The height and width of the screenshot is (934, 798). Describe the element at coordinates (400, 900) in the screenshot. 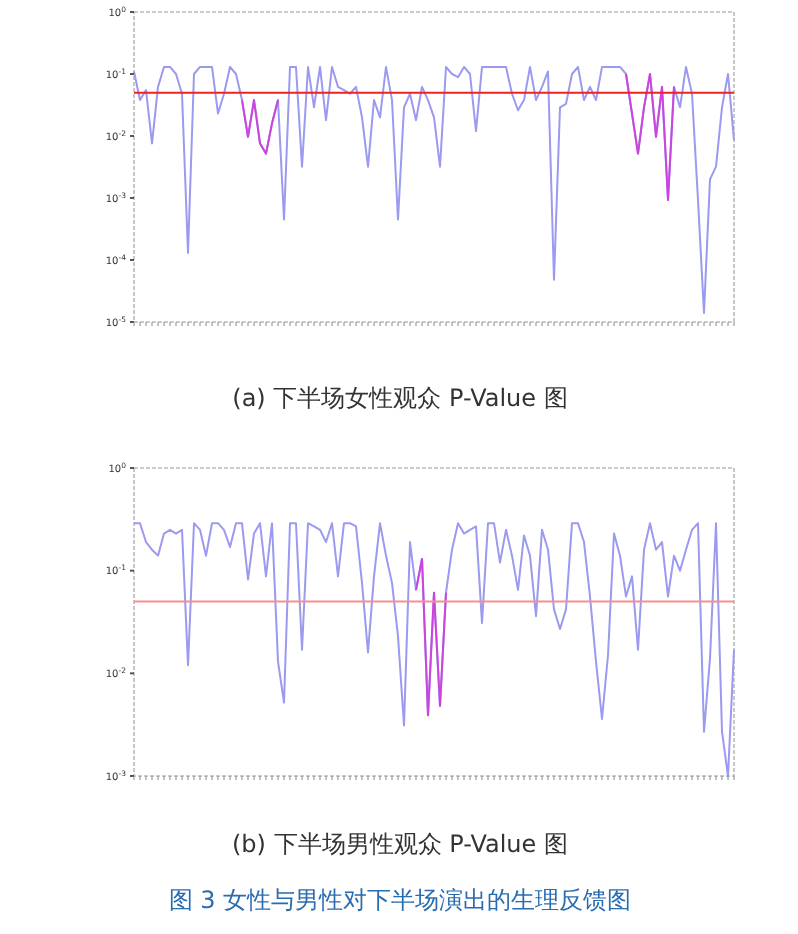

I see `caption: 图 3 女性与男性对下半场演出的生理反馈图` at that location.